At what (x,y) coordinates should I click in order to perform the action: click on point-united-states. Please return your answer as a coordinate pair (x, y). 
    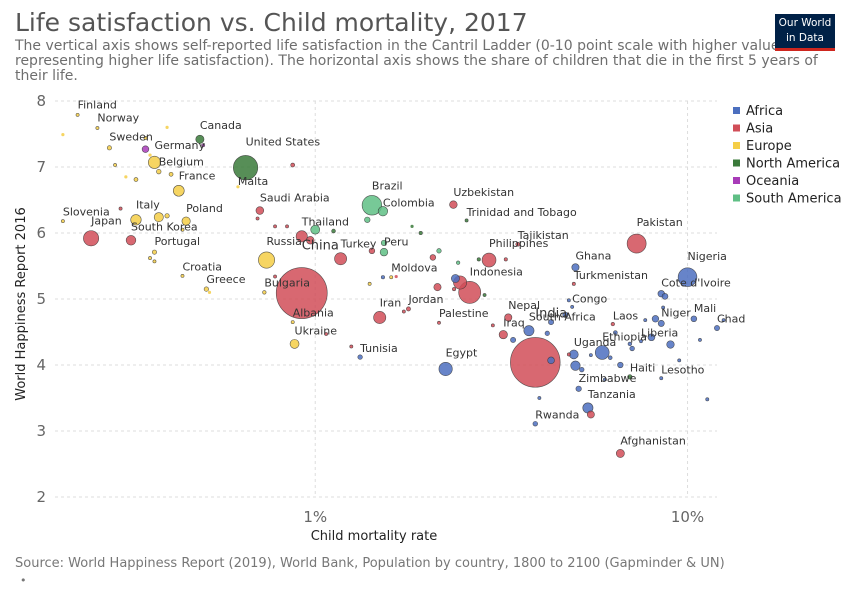
    Looking at the image, I should click on (246, 168).